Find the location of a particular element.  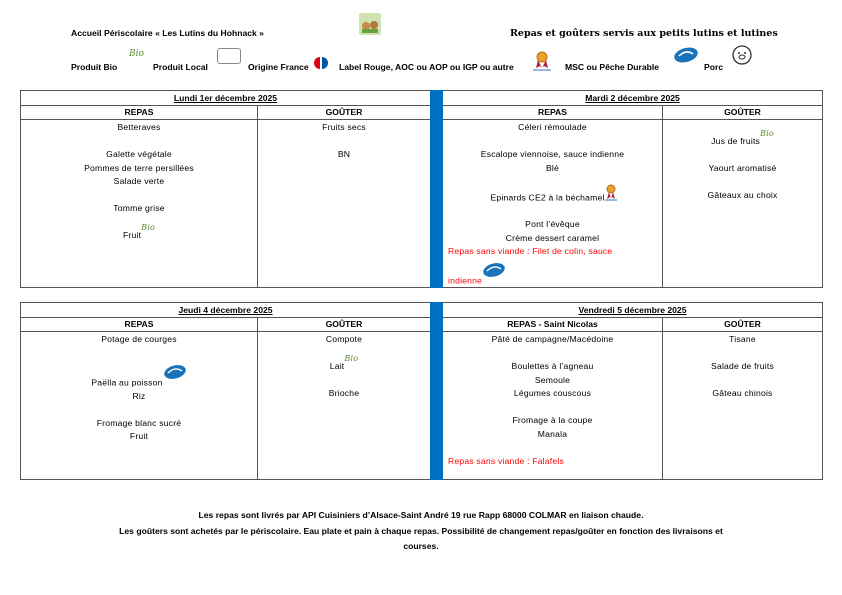

menu-item-text: Gâteau chinois is located at coordinates (742, 393).